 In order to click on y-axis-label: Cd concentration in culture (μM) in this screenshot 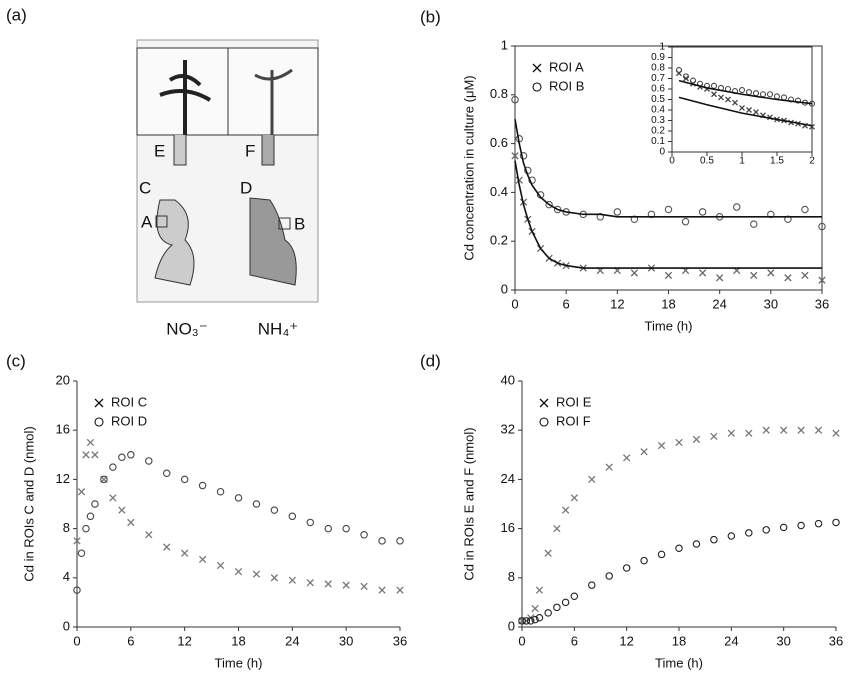, I will do `click(468, 167)`.